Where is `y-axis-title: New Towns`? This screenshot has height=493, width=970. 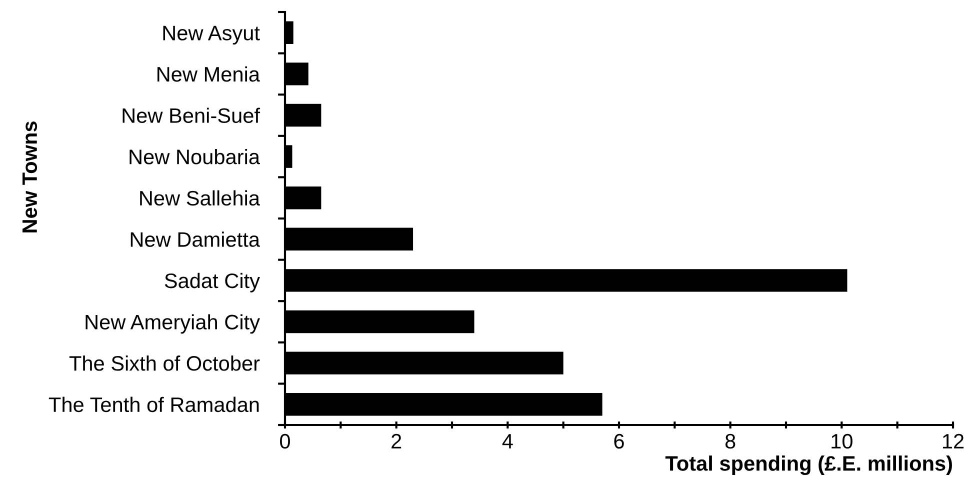
y-axis-title: New Towns is located at coordinates (30, 177).